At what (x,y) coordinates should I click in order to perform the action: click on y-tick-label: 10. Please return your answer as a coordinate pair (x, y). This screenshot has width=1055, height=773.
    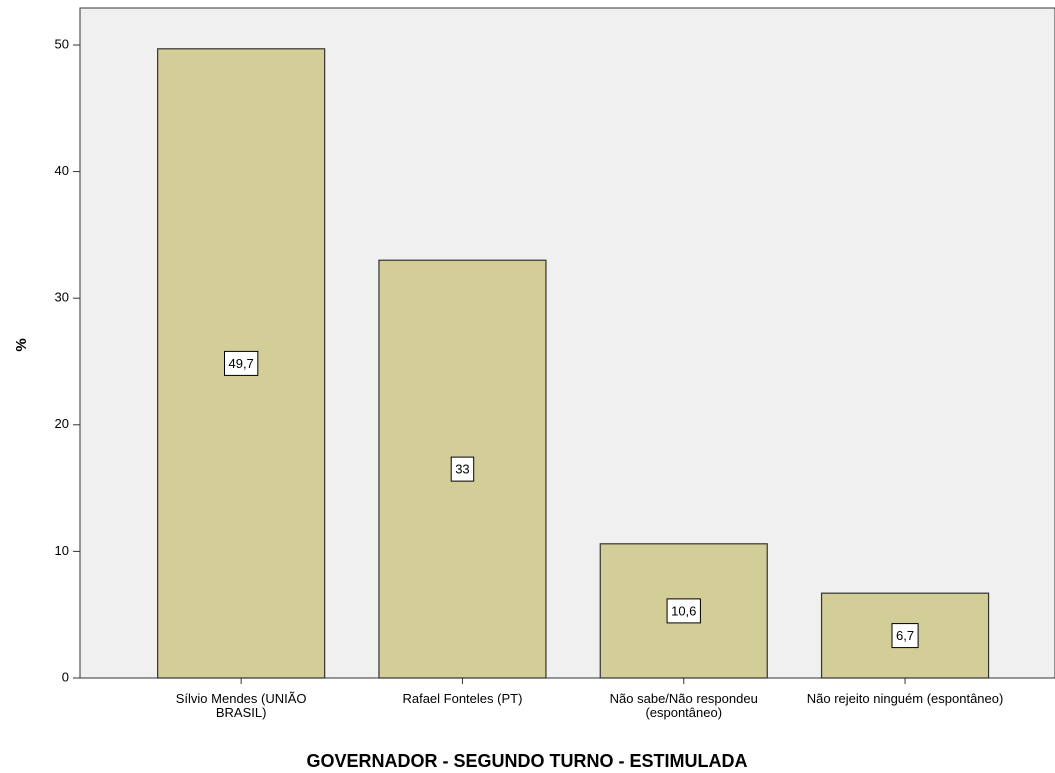
    Looking at the image, I should click on (62, 550).